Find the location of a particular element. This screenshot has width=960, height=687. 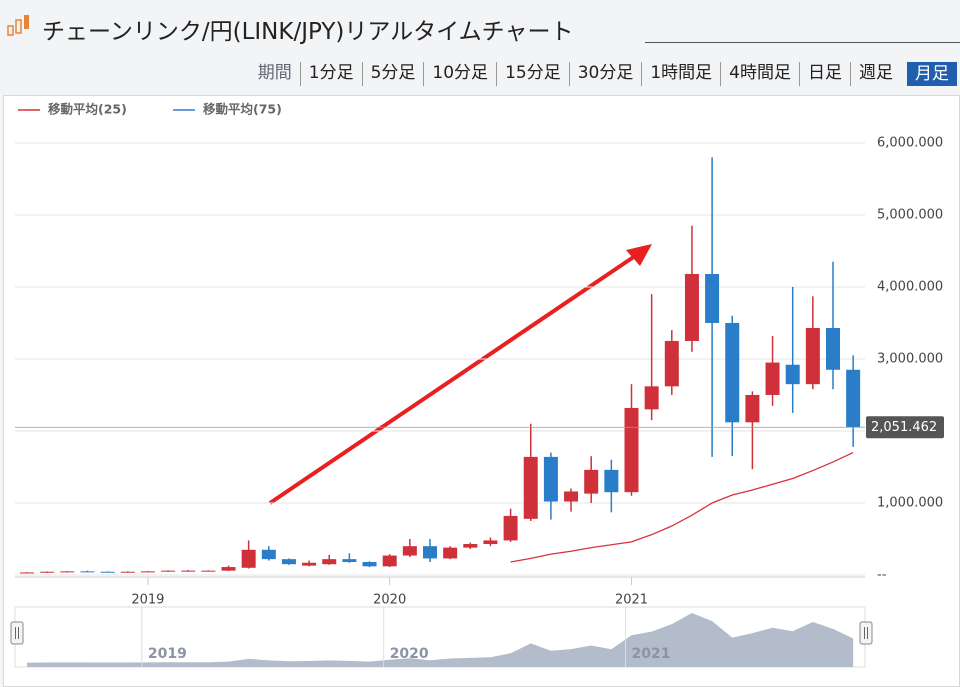

period-tab: 5分足 is located at coordinates (392, 74).